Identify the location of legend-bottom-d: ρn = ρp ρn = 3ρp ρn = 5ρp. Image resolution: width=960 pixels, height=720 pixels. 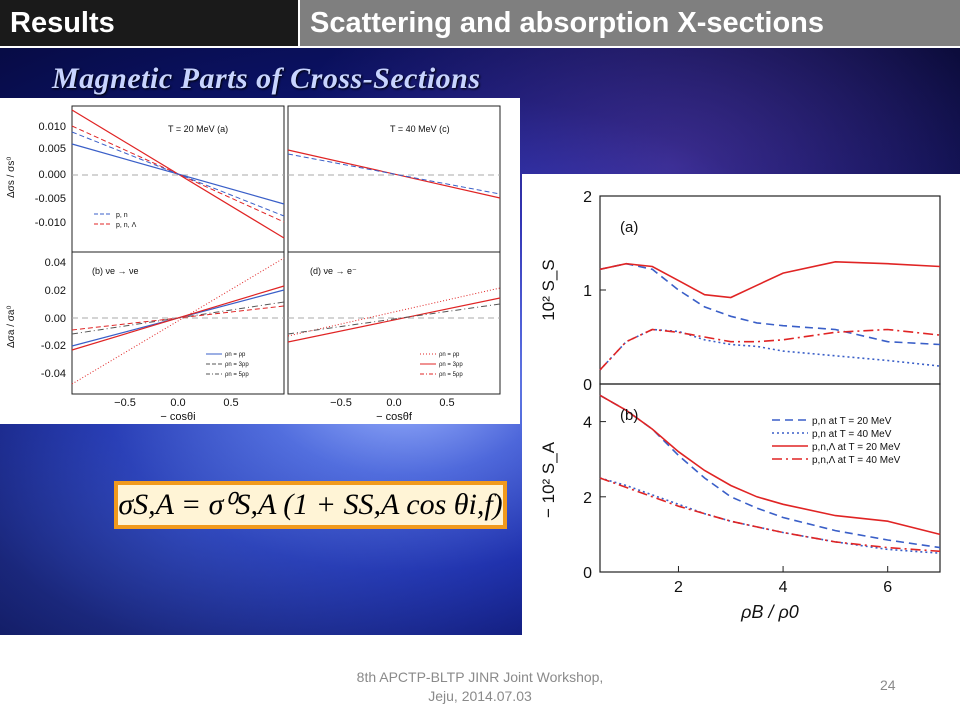
(441, 365).